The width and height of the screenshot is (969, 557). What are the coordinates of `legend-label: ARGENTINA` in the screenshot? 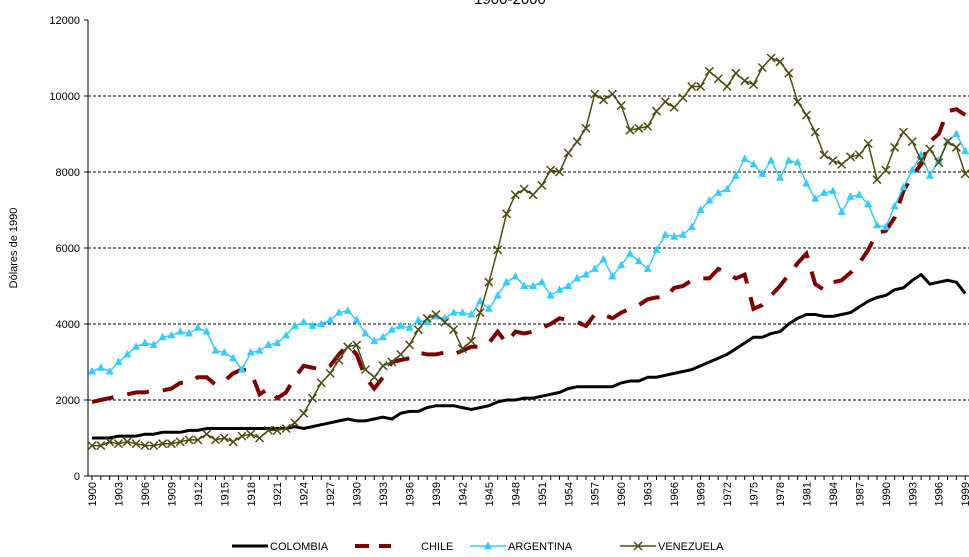 It's located at (540, 547).